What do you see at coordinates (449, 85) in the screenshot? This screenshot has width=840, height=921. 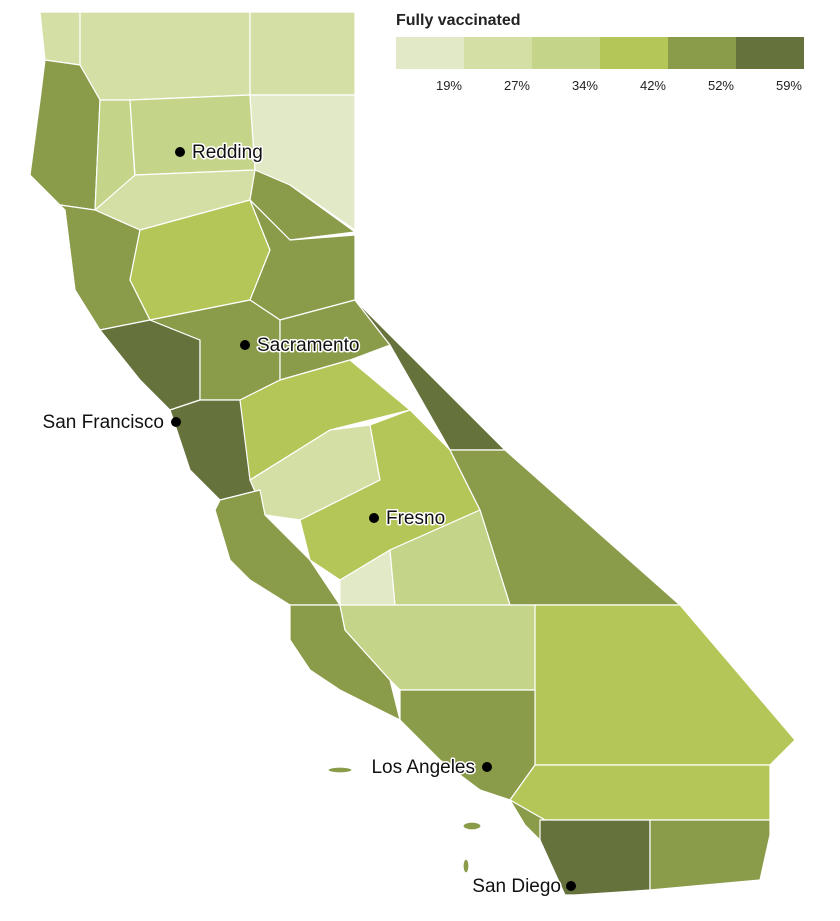 I see `legend-label: 19%` at bounding box center [449, 85].